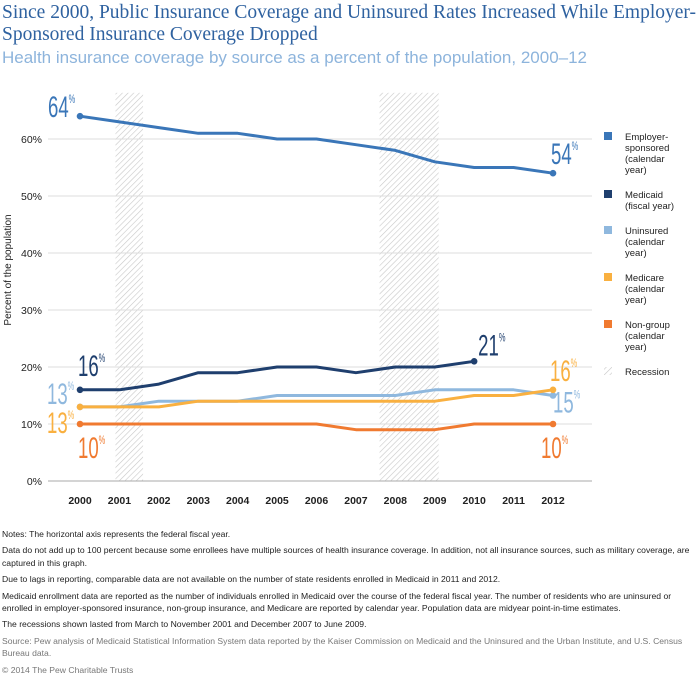 Image resolution: width=697 pixels, height=690 pixels. What do you see at coordinates (566, 403) in the screenshot?
I see `data-label-end: 15%` at bounding box center [566, 403].